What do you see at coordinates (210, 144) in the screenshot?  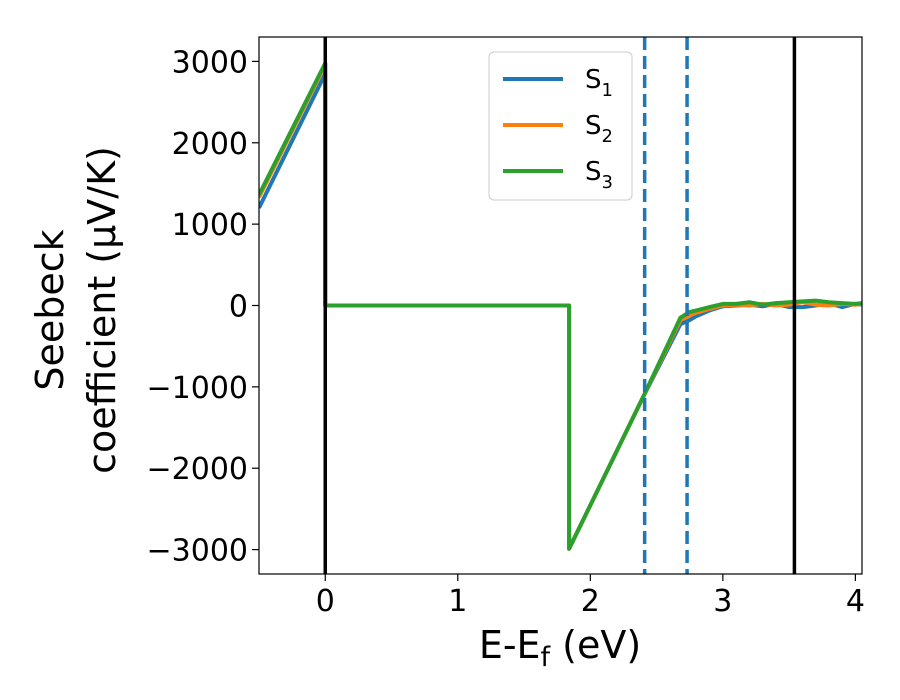 I see `y-tick-label: 2000` at bounding box center [210, 144].